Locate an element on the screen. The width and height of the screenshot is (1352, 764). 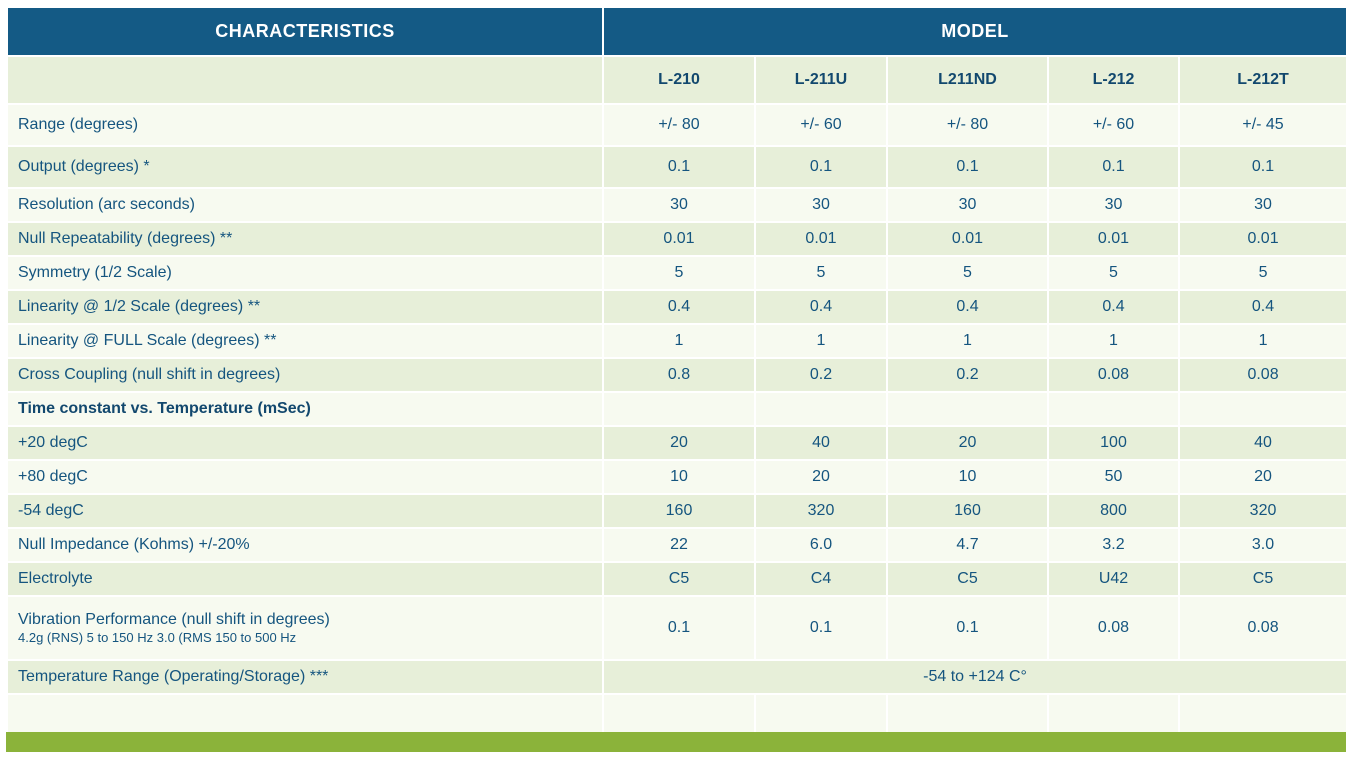
model-names-row: L-210 L-211U L211ND L-212 L-212T is located at coordinates (677, 80).